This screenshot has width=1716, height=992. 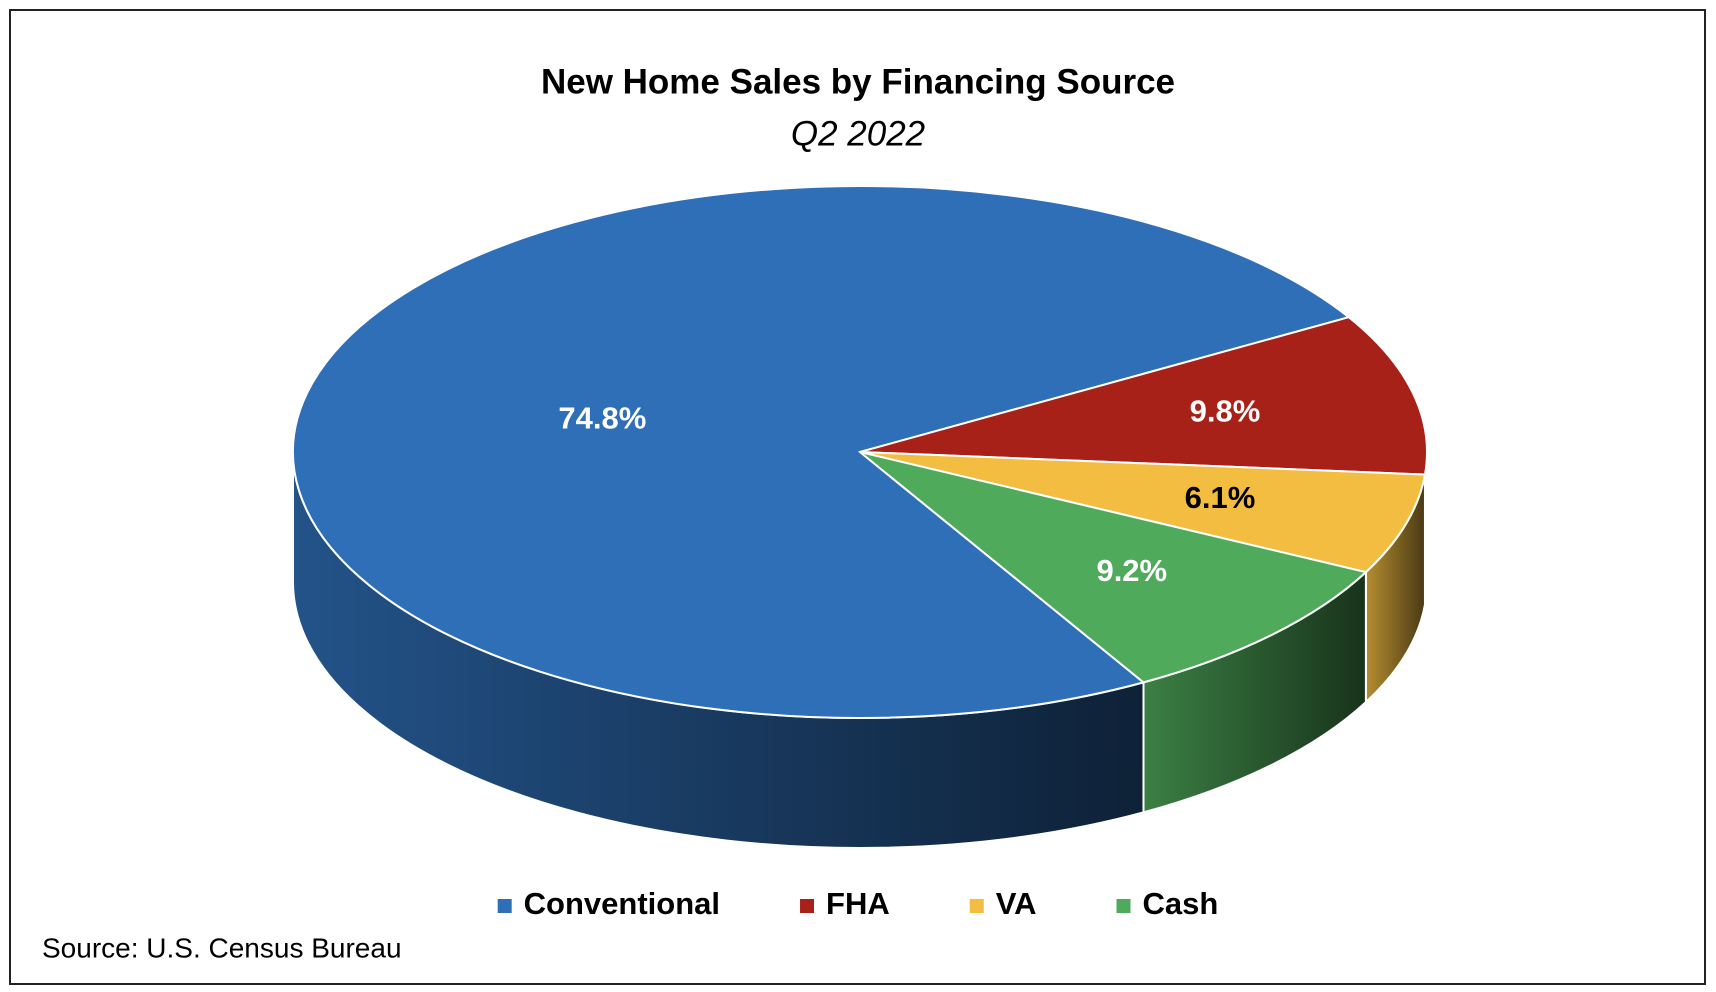 What do you see at coordinates (858, 903) in the screenshot?
I see `legend-label: FHA` at bounding box center [858, 903].